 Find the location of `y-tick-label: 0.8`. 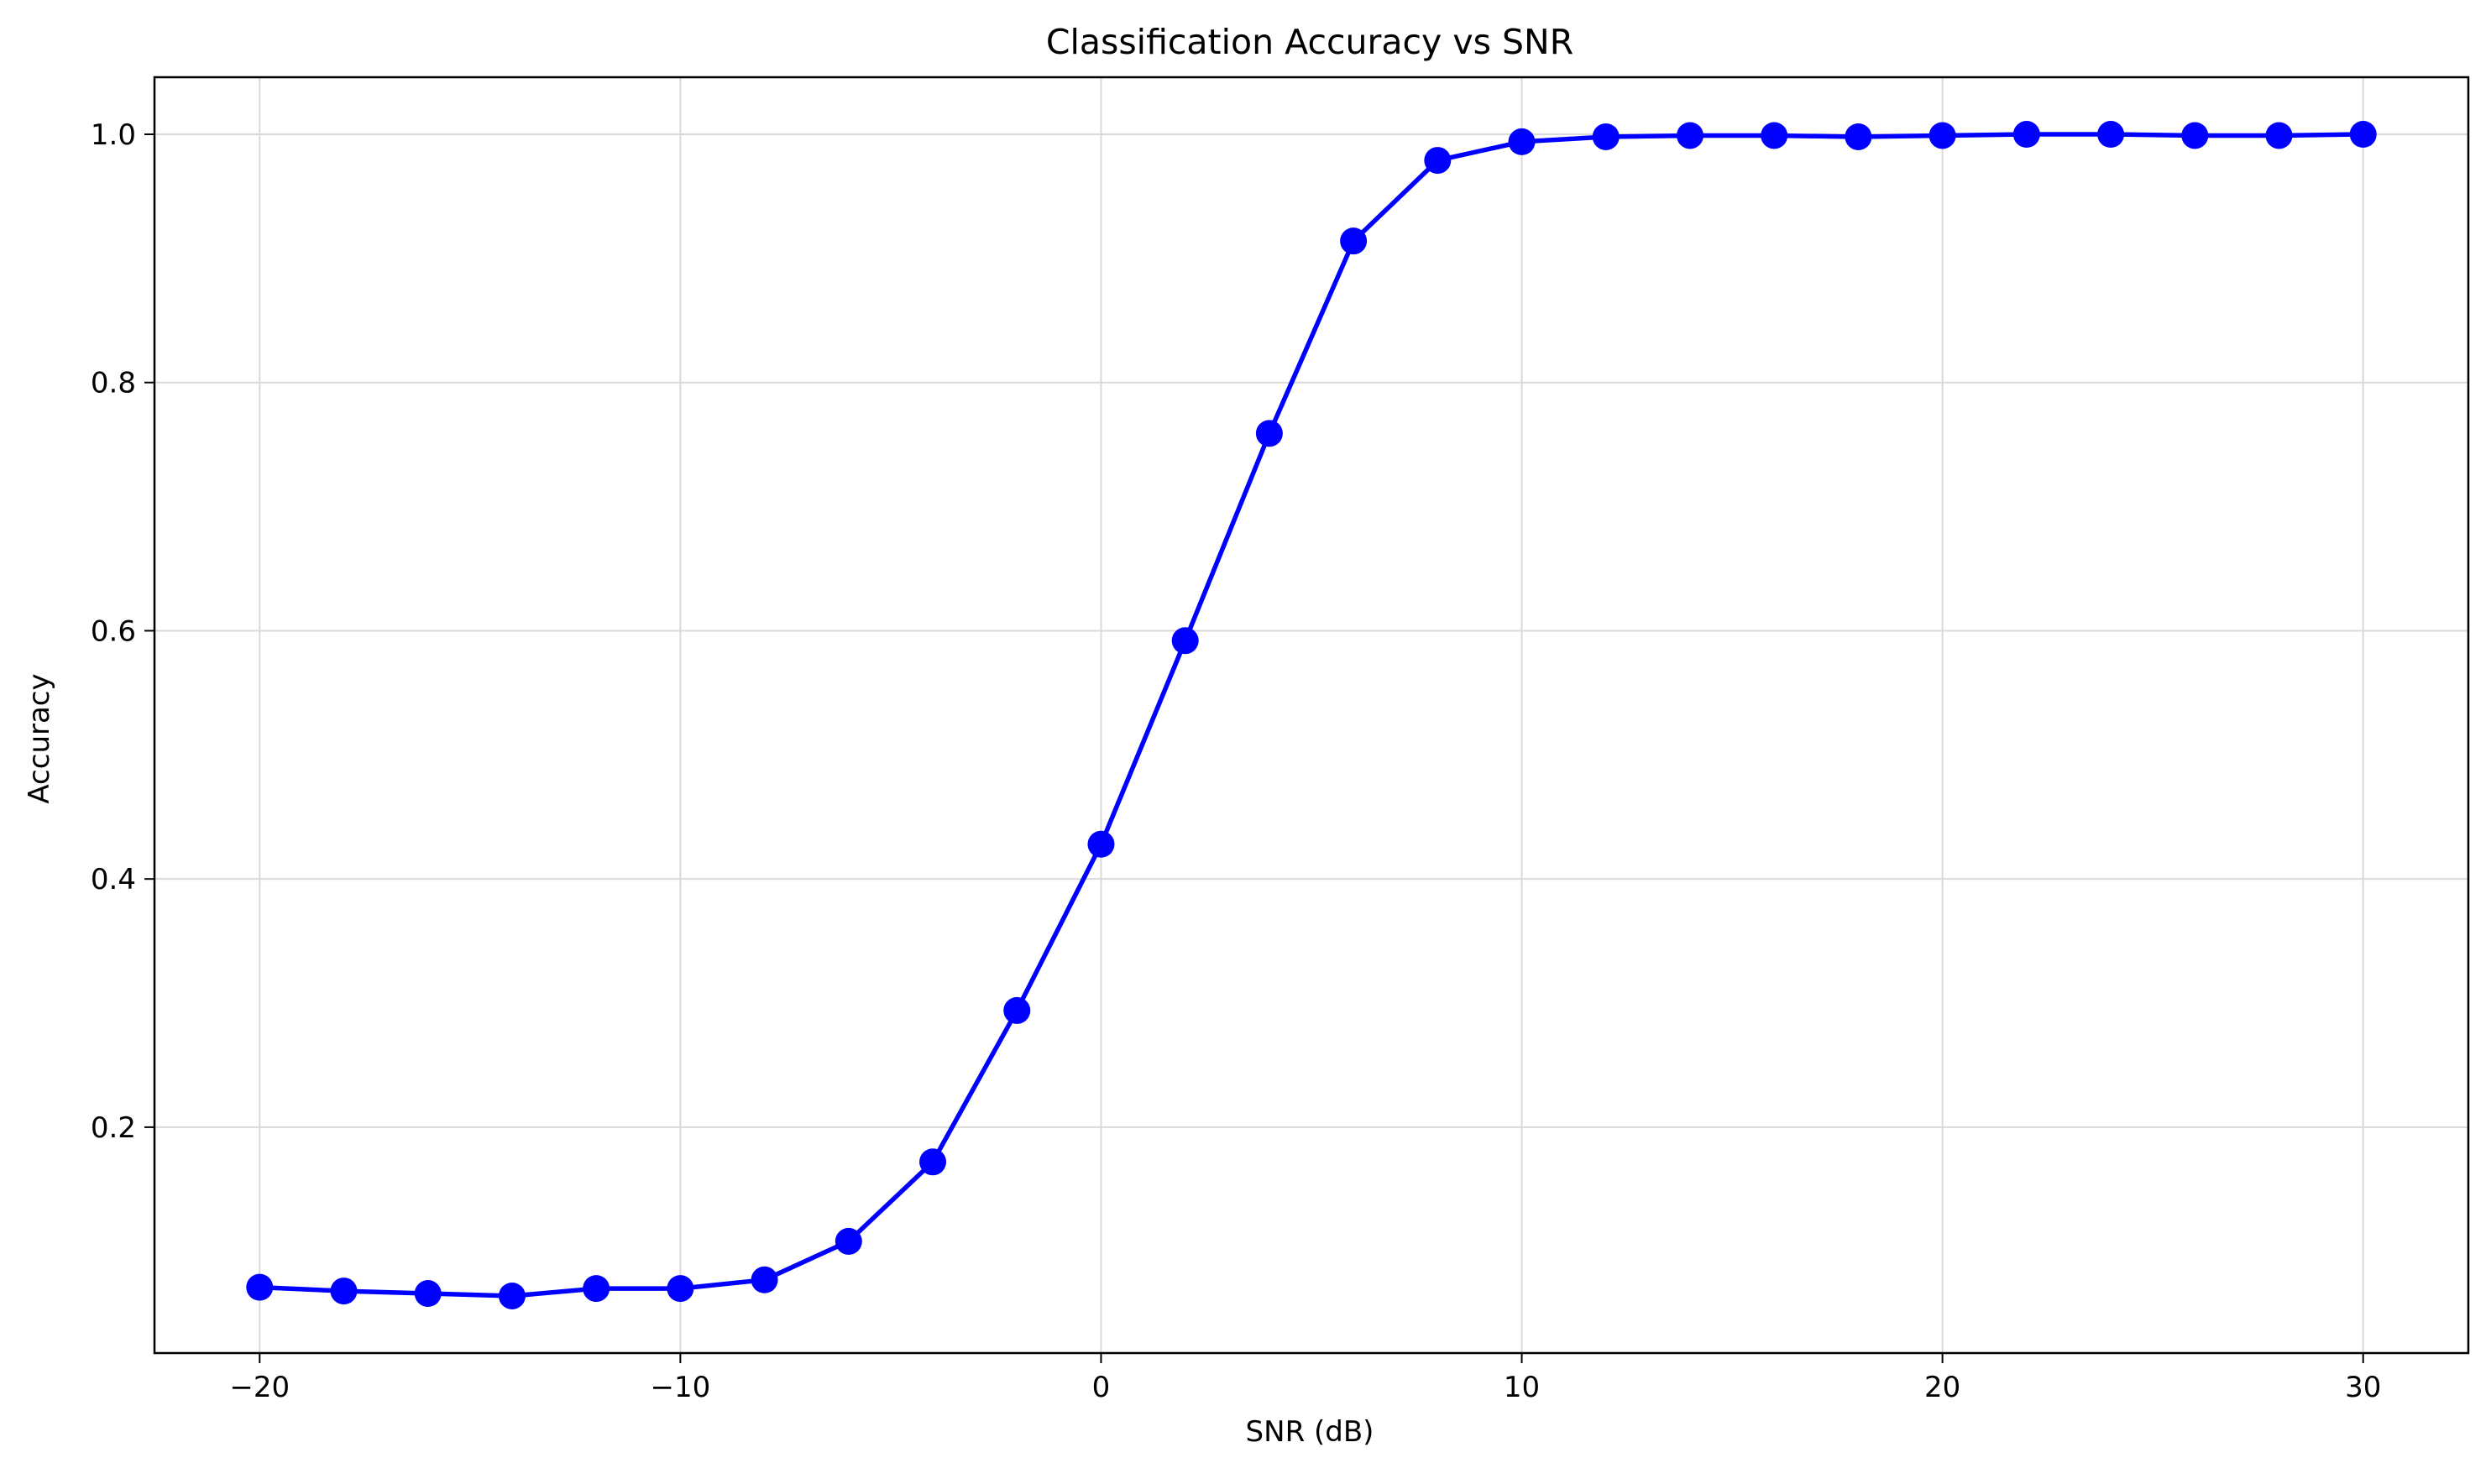

y-tick-label: 0.8 is located at coordinates (113, 383).